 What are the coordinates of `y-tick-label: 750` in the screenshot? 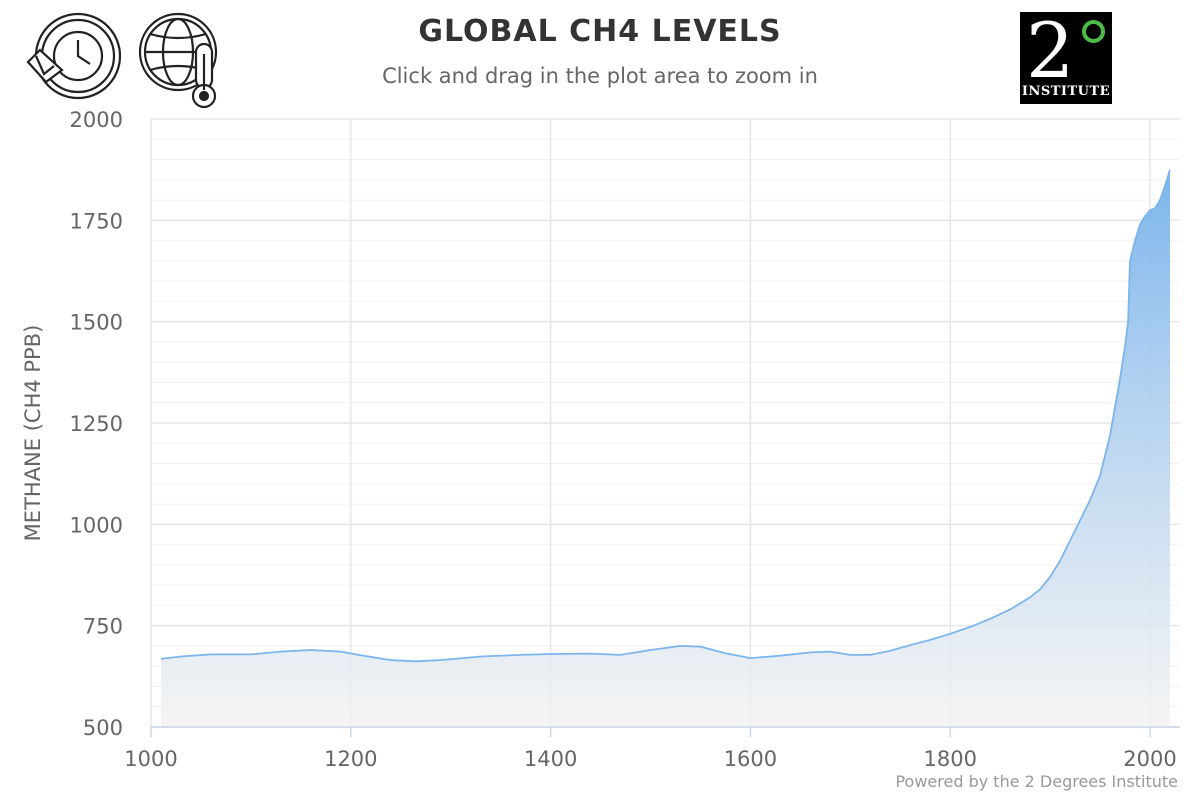 It's located at (103, 627).